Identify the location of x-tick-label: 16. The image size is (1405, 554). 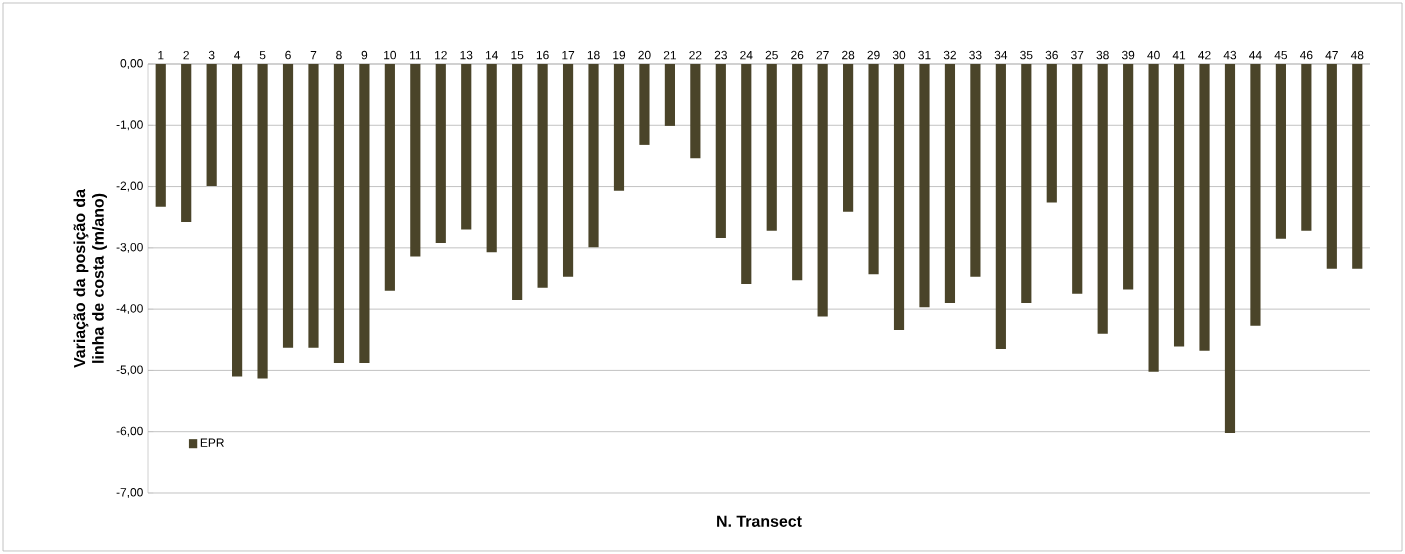
(542, 55).